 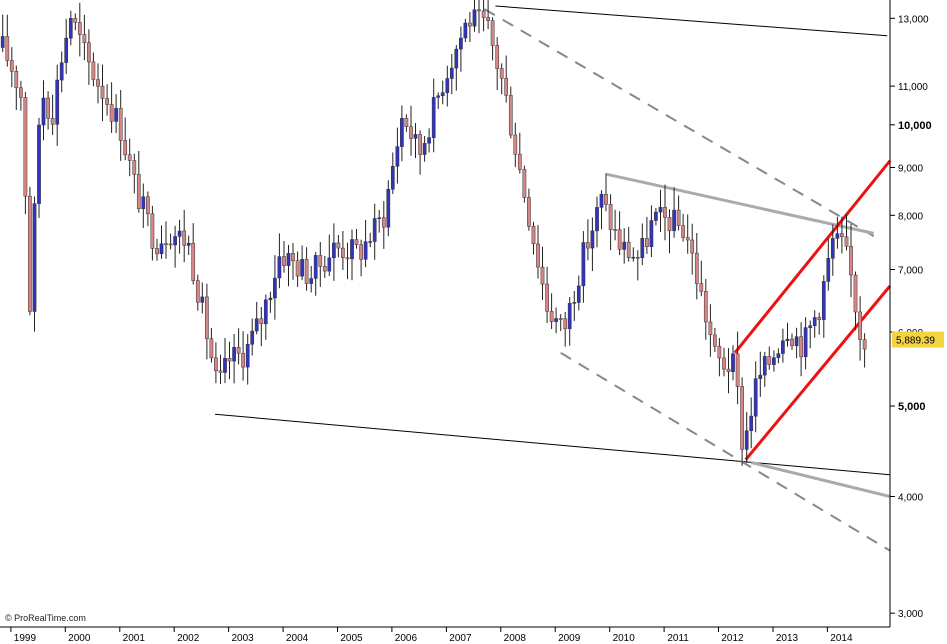 I want to click on last-price-tag: 5,889.39, so click(x=918, y=339).